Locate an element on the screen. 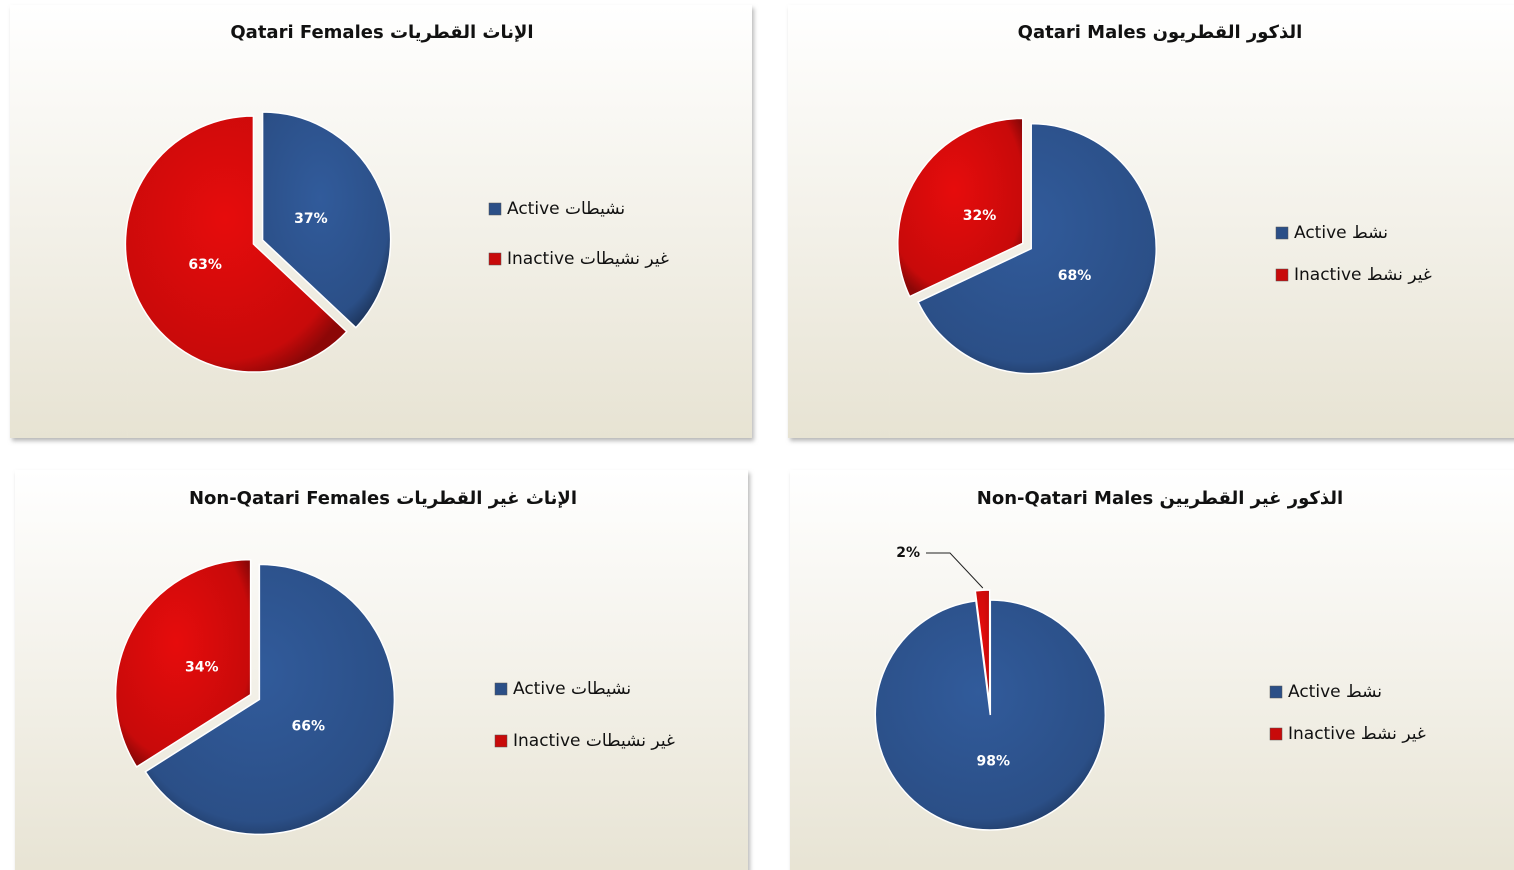  data-label: 2% is located at coordinates (908, 553).